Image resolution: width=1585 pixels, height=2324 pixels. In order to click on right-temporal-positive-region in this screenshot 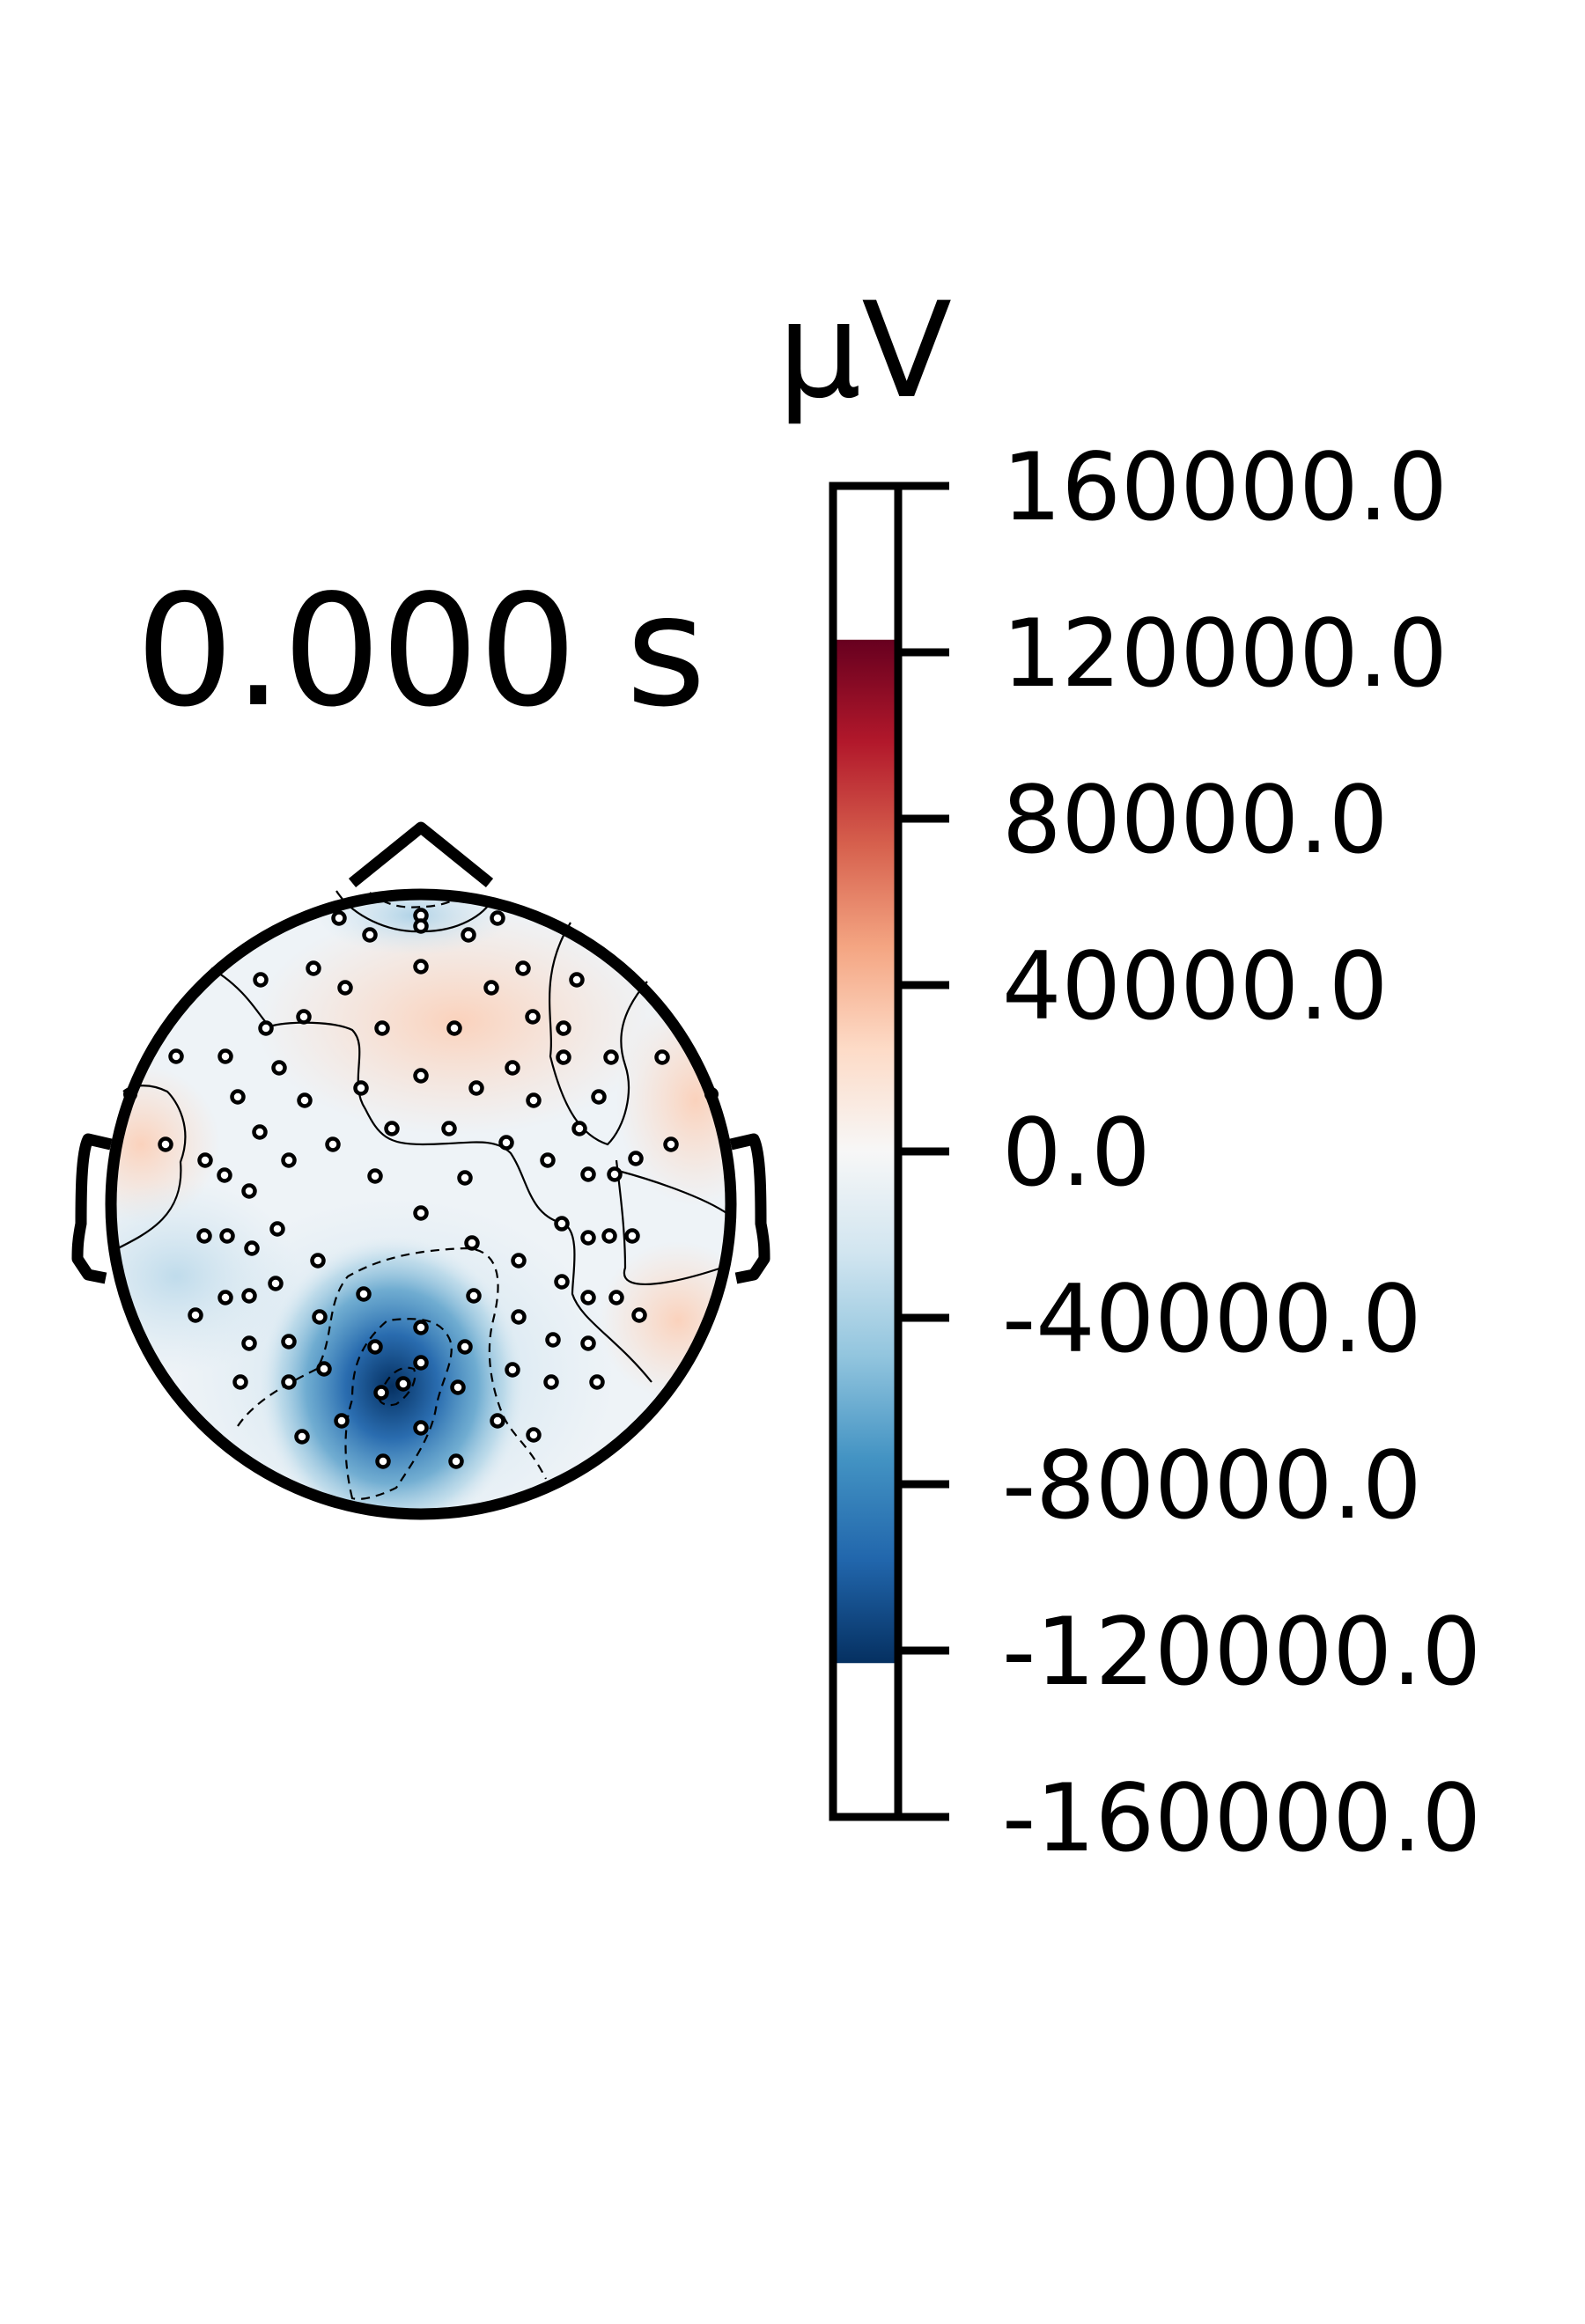, I will do `click(673, 1100)`.